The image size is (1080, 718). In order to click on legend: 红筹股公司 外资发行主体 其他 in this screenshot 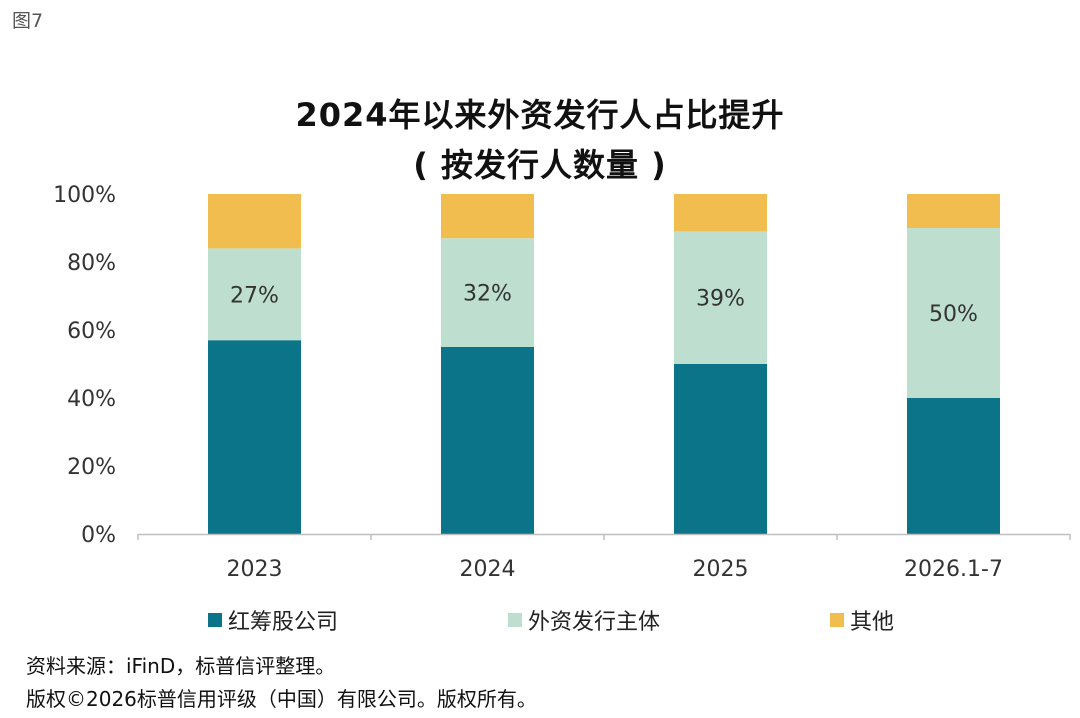, I will do `click(540, 620)`.